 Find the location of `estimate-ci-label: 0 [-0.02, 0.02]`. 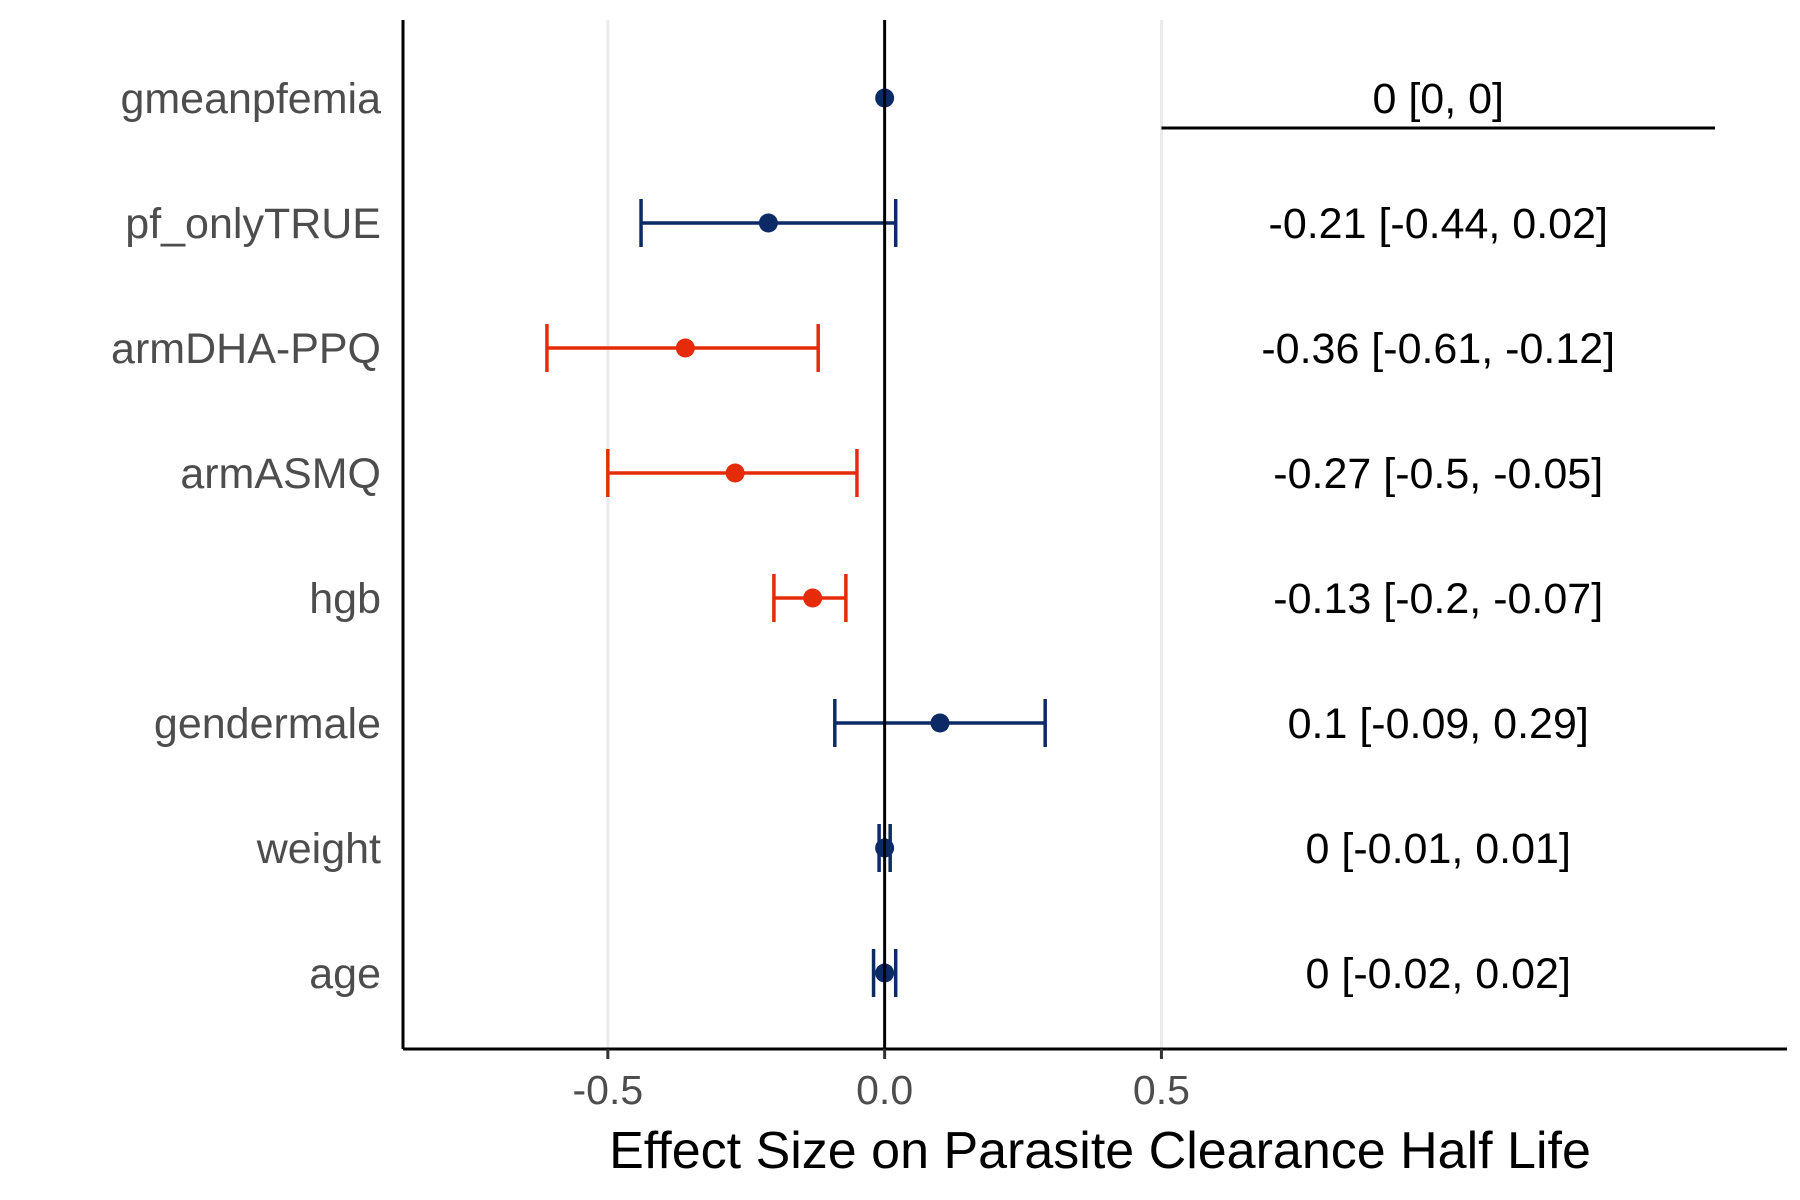

estimate-ci-label: 0 [-0.02, 0.02] is located at coordinates (1438, 974).